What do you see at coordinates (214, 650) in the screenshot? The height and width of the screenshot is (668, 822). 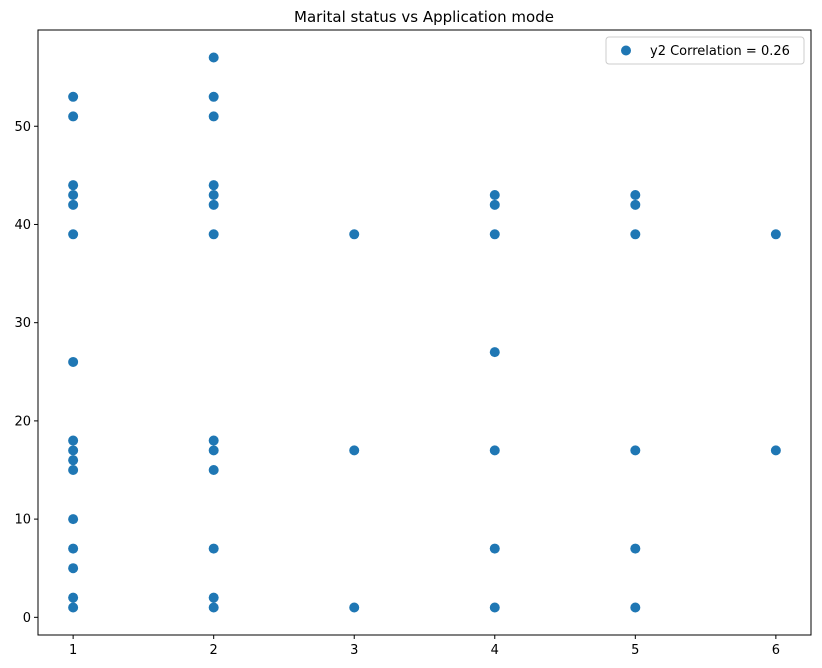 I see `x-tick-label: 2` at bounding box center [214, 650].